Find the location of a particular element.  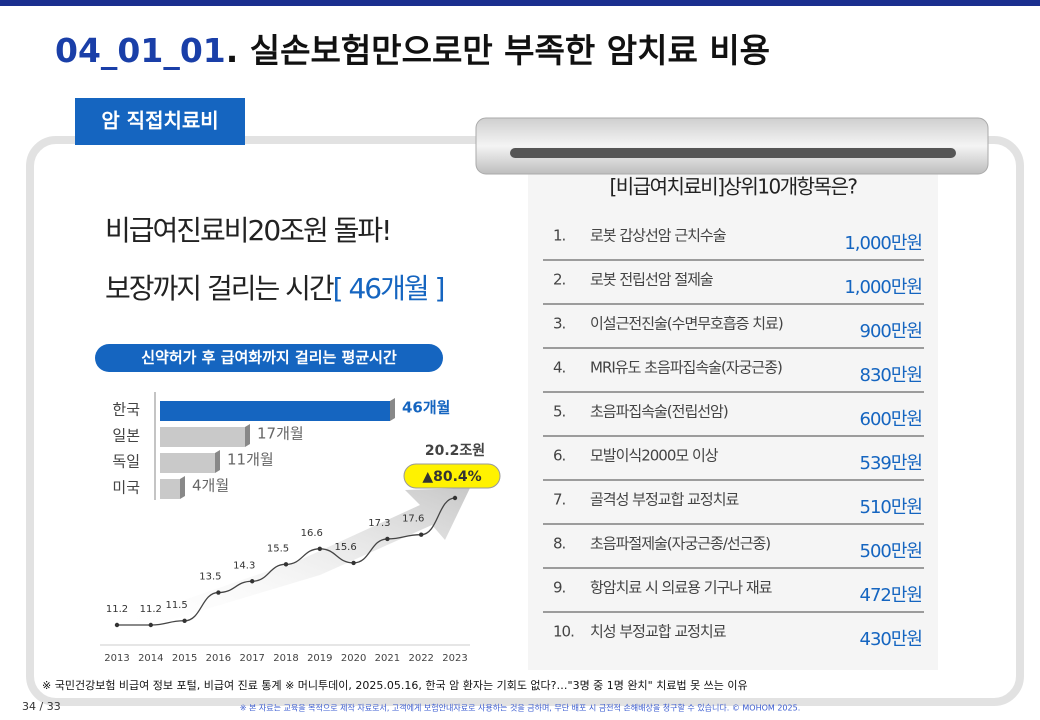

tab is located at coordinates (160, 121).